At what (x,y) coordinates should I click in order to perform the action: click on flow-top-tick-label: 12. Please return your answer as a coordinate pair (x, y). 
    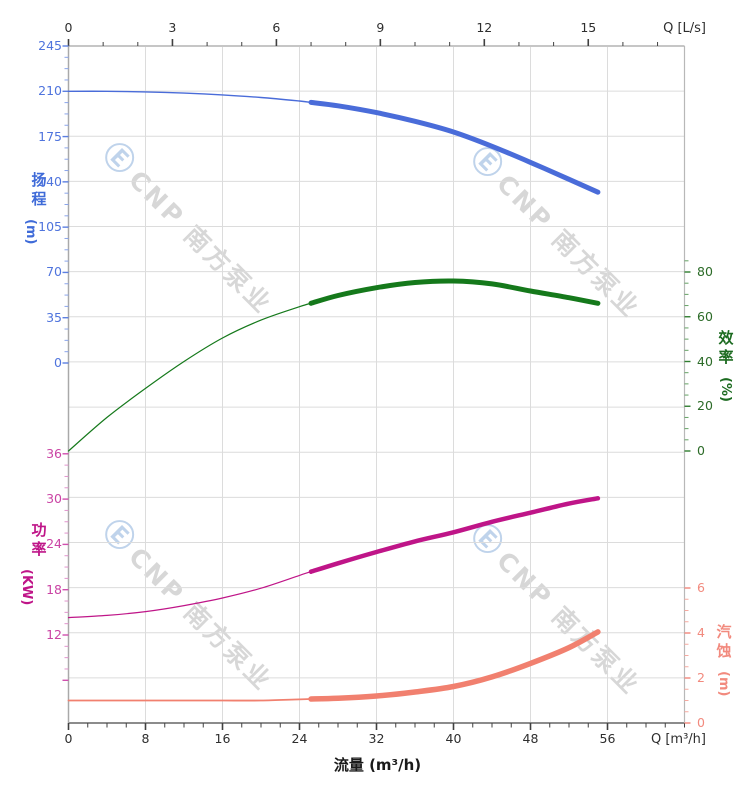
    Looking at the image, I should click on (484, 27).